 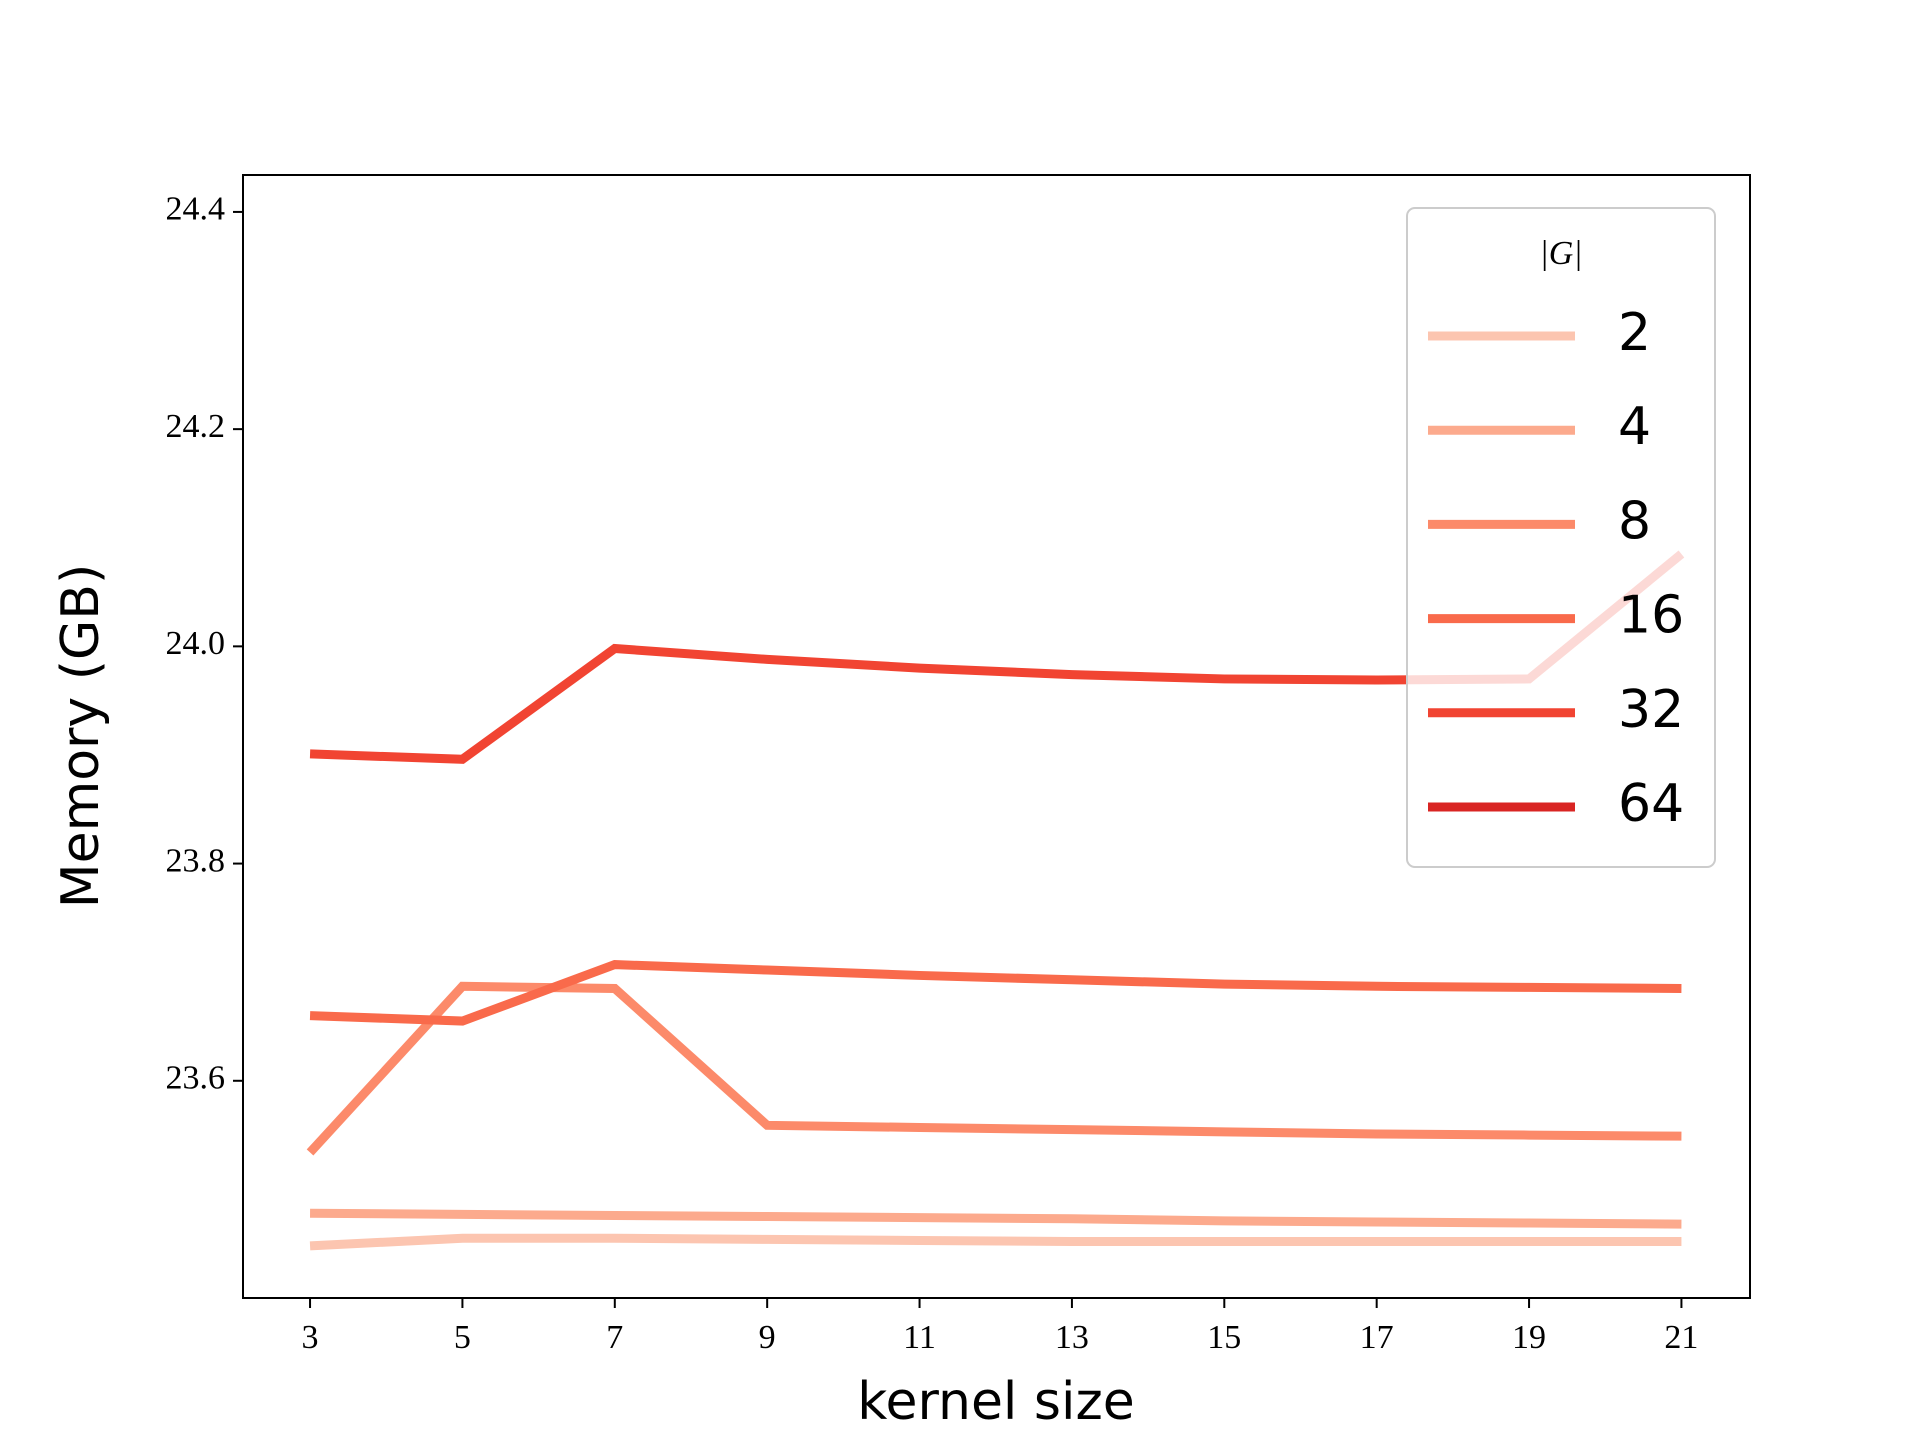 What do you see at coordinates (462, 1337) in the screenshot?
I see `x-tick-label: 5` at bounding box center [462, 1337].